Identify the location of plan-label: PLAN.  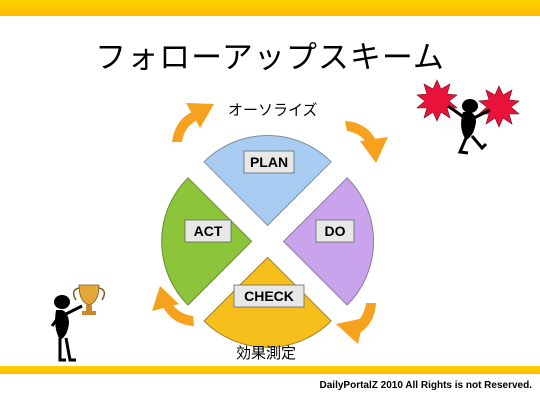
(269, 162).